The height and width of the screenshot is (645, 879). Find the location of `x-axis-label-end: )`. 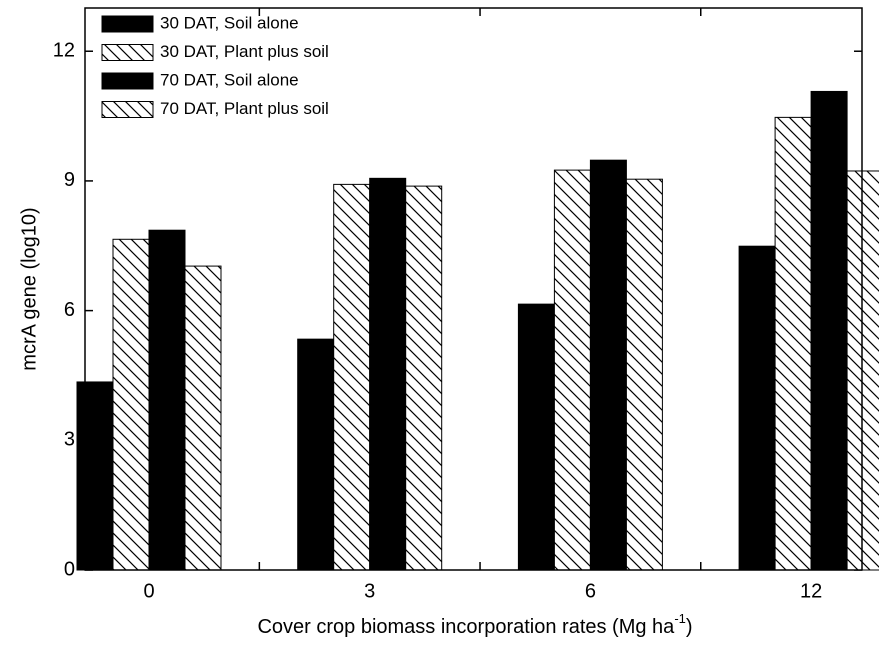

x-axis-label-end: ) is located at coordinates (689, 627).